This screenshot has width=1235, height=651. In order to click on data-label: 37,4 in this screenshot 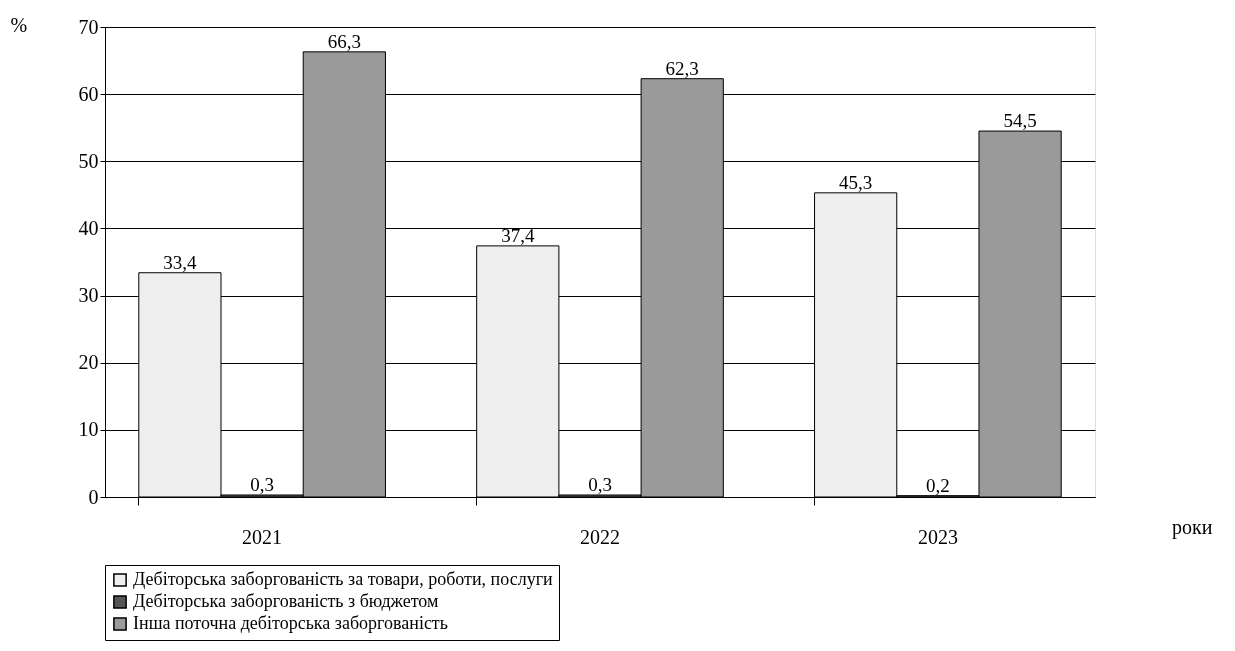, I will do `click(518, 235)`.